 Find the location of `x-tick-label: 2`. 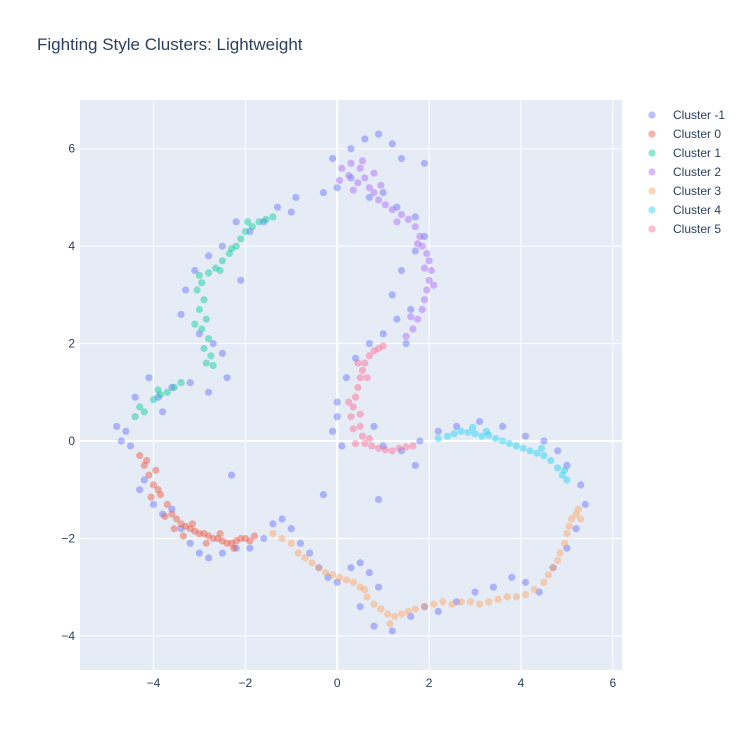

x-tick-label: 2 is located at coordinates (429, 683).